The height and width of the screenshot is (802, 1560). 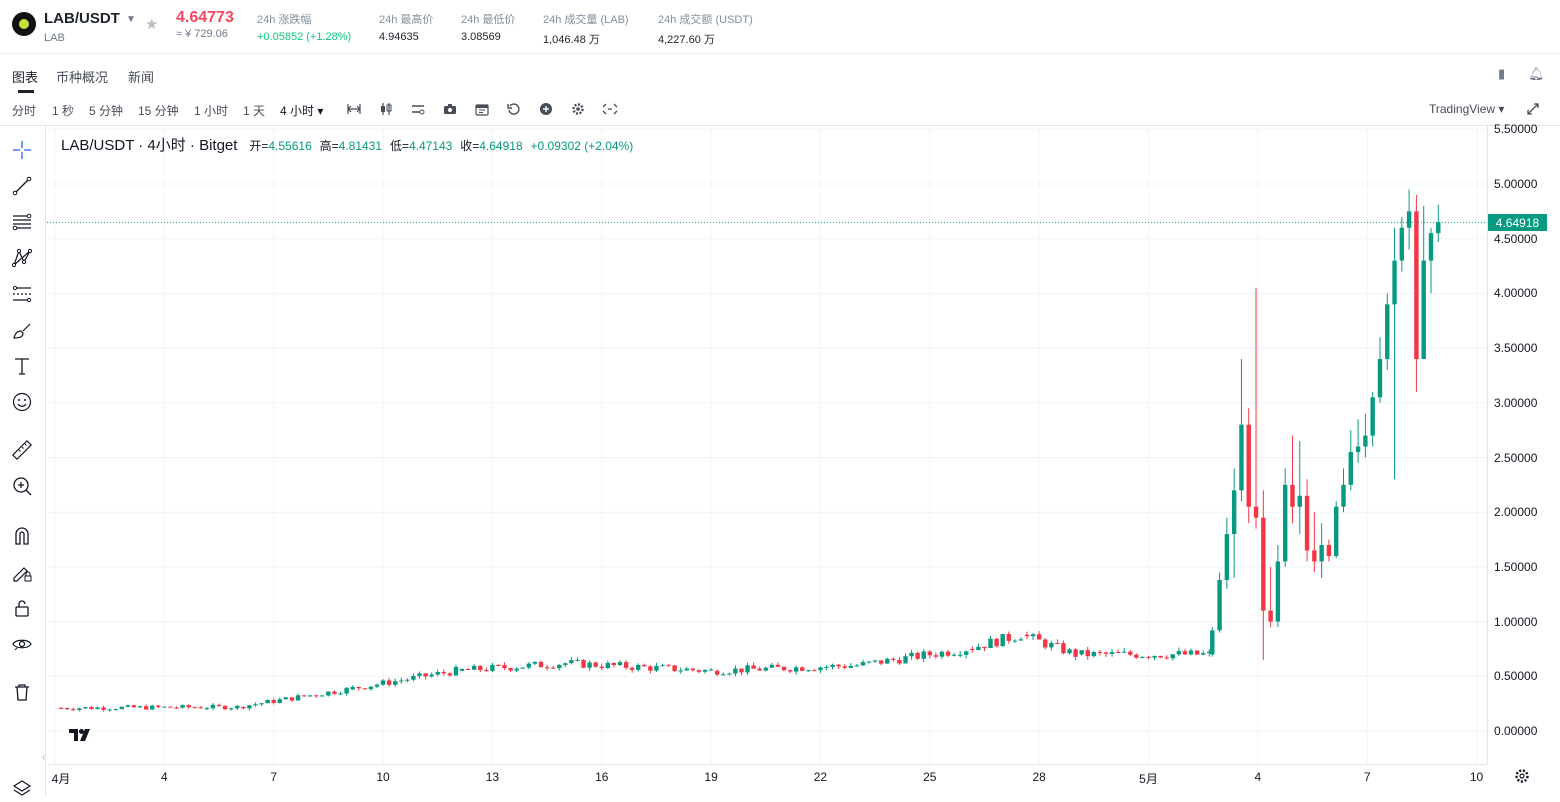 I want to click on zoom-in-icon, so click(x=22, y=486).